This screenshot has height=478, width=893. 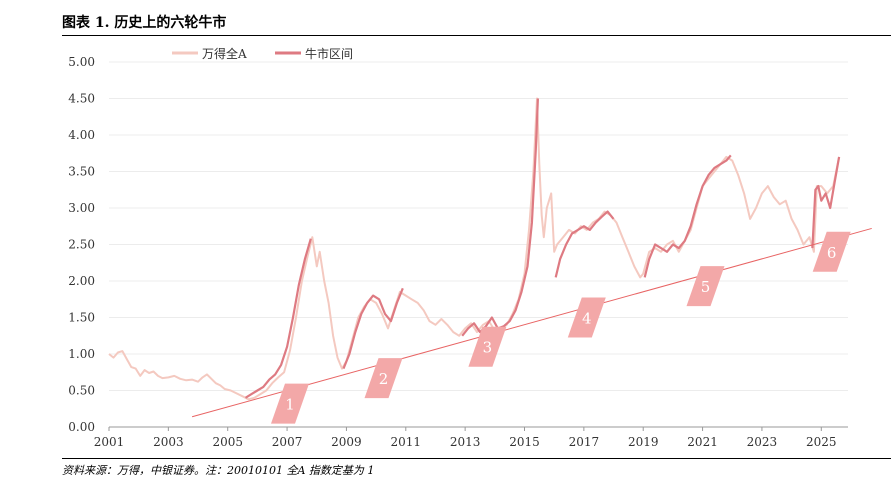 I want to click on x-tick-label: 2013, so click(x=465, y=442).